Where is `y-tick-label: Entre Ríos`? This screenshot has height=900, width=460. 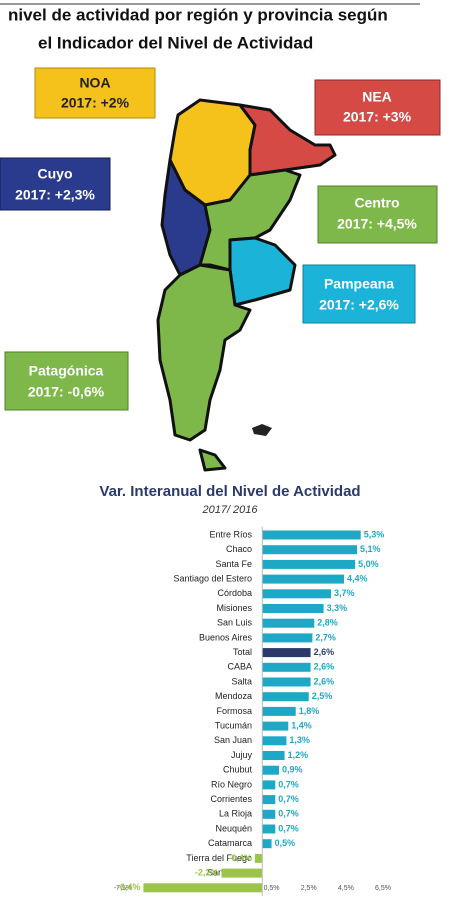
y-tick-label: Entre Ríos is located at coordinates (230, 534).